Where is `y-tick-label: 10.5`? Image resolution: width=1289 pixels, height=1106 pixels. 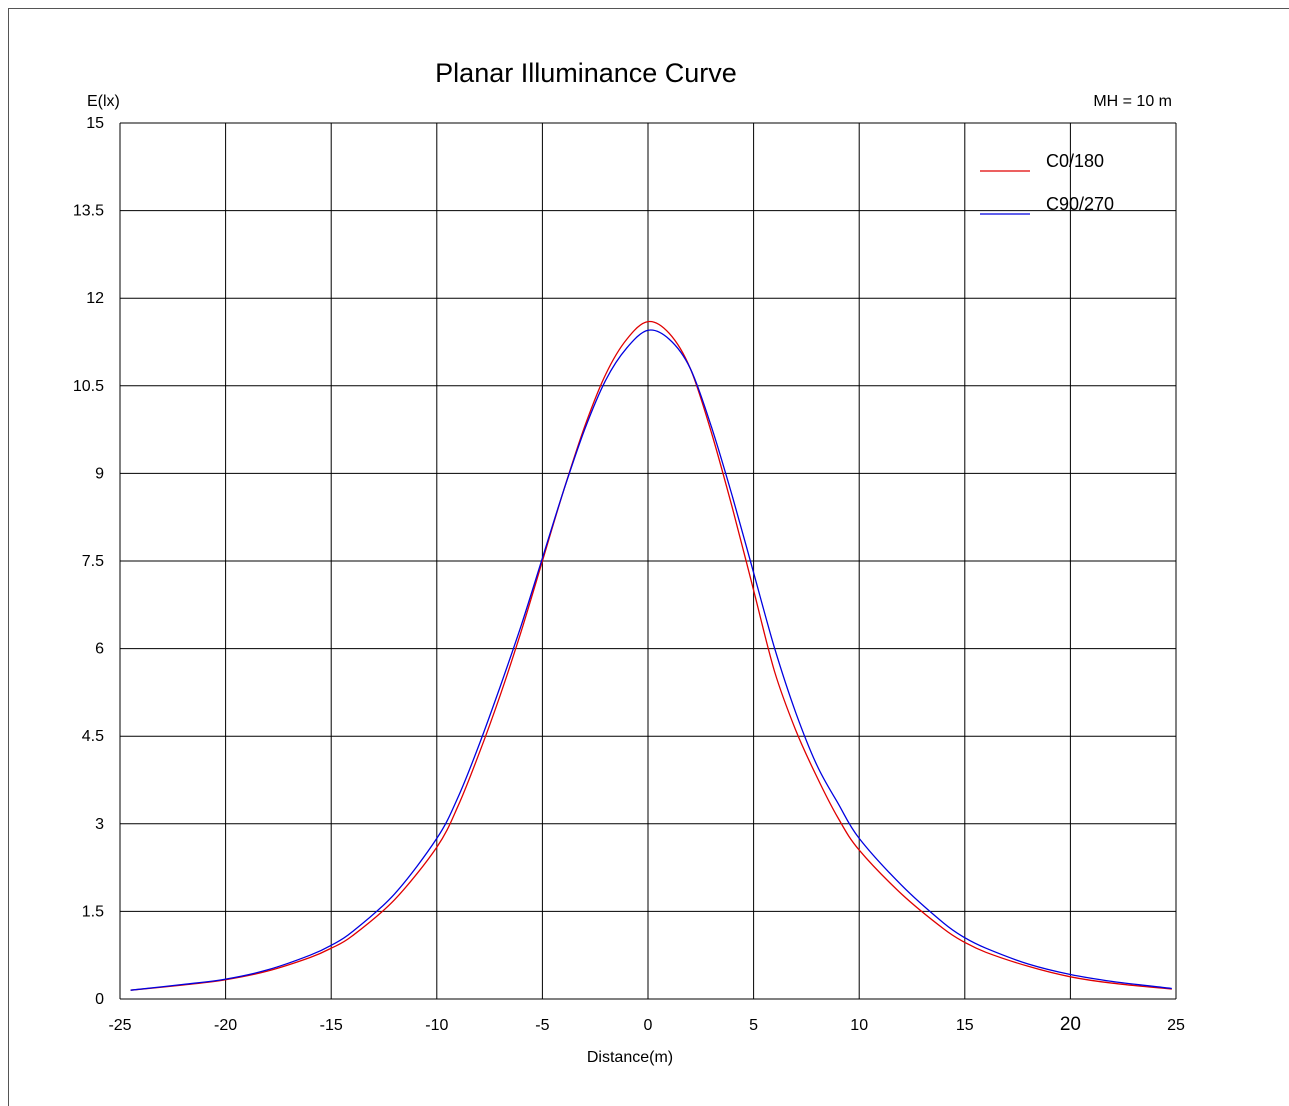 y-tick-label: 10.5 is located at coordinates (88, 386).